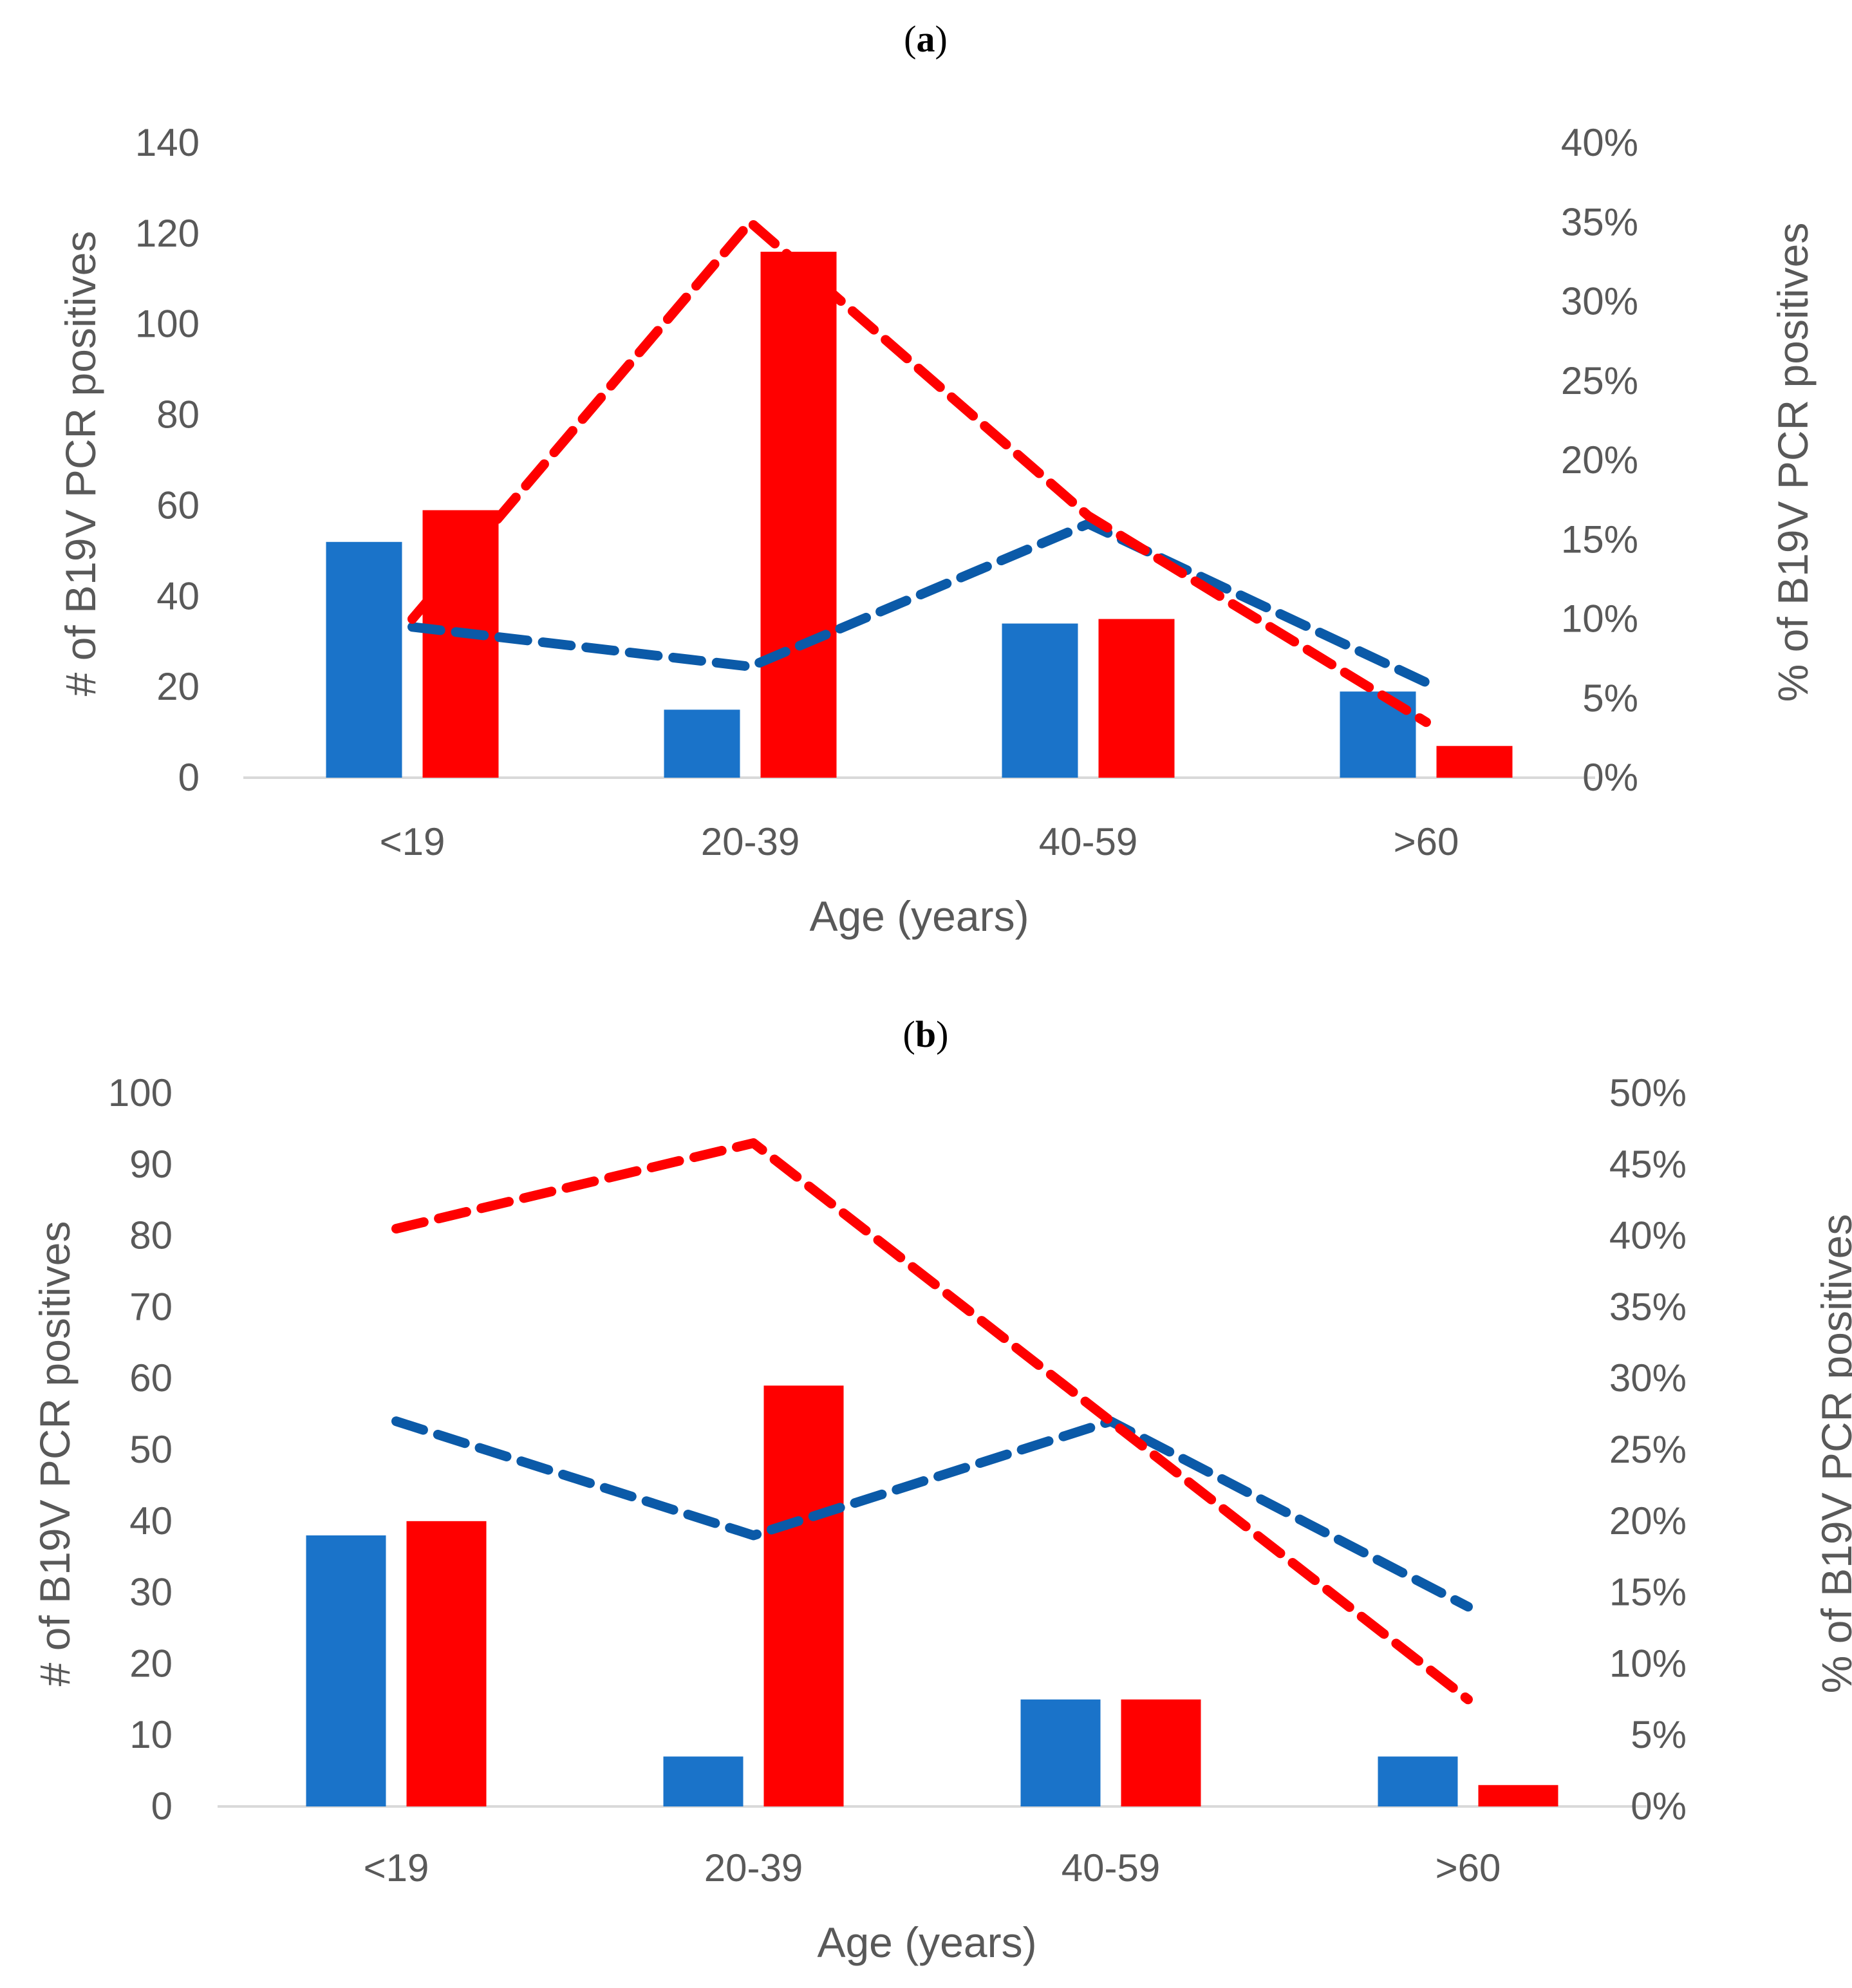 The width and height of the screenshot is (1852, 1988). What do you see at coordinates (151, 1734) in the screenshot?
I see `y-tick-label: 10` at bounding box center [151, 1734].